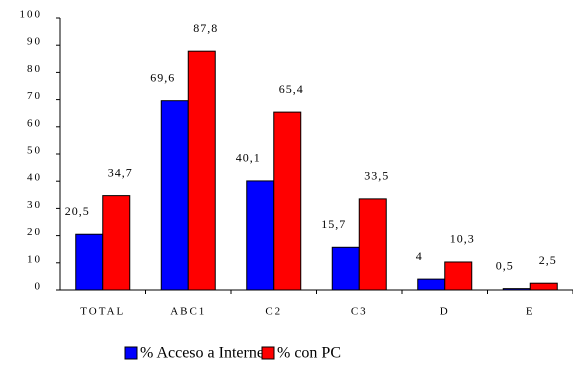 The width and height of the screenshot is (573, 370). I want to click on y-tick-label: 70, so click(34, 96).